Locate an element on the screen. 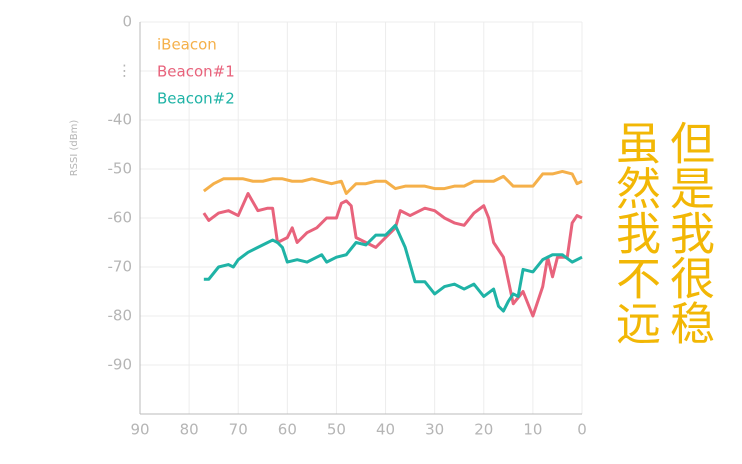 The height and width of the screenshot is (464, 742). annotation: 虽然我不远 is located at coordinates (634, 232).